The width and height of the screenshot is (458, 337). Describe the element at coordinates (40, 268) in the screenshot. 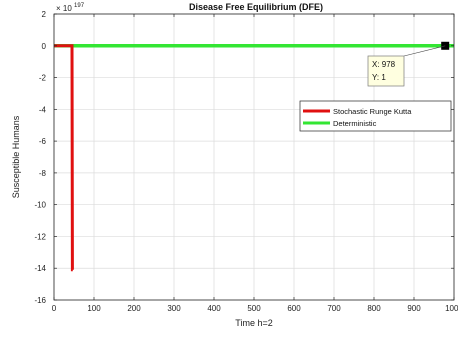

I see `y-tick-label: -14` at that location.